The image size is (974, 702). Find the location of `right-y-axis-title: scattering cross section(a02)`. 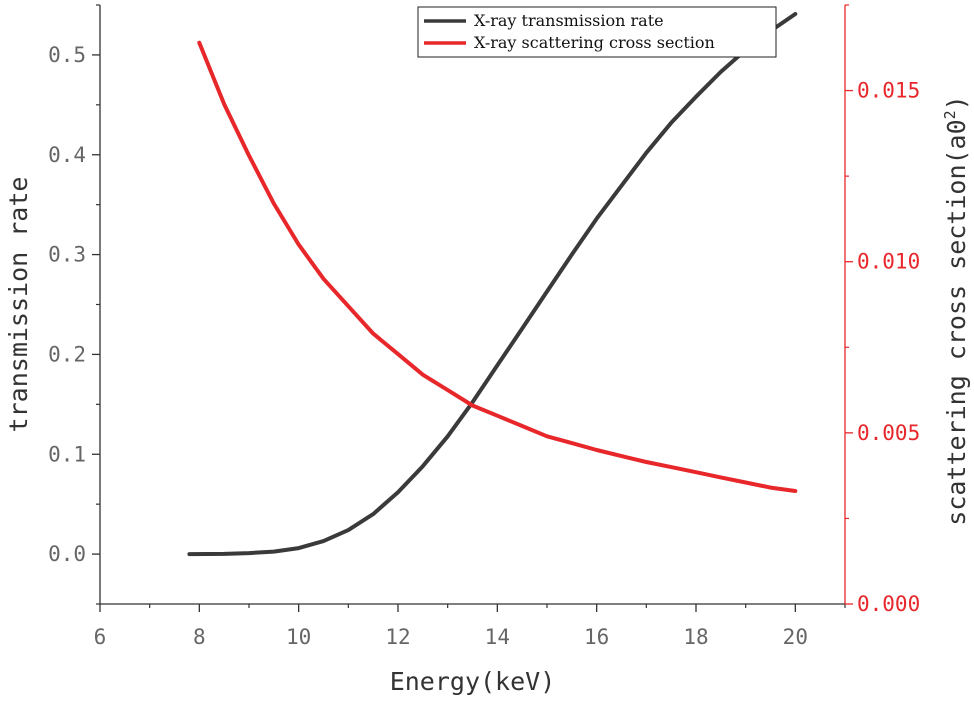

right-y-axis-title: scattering cross section(a02) is located at coordinates (956, 310).